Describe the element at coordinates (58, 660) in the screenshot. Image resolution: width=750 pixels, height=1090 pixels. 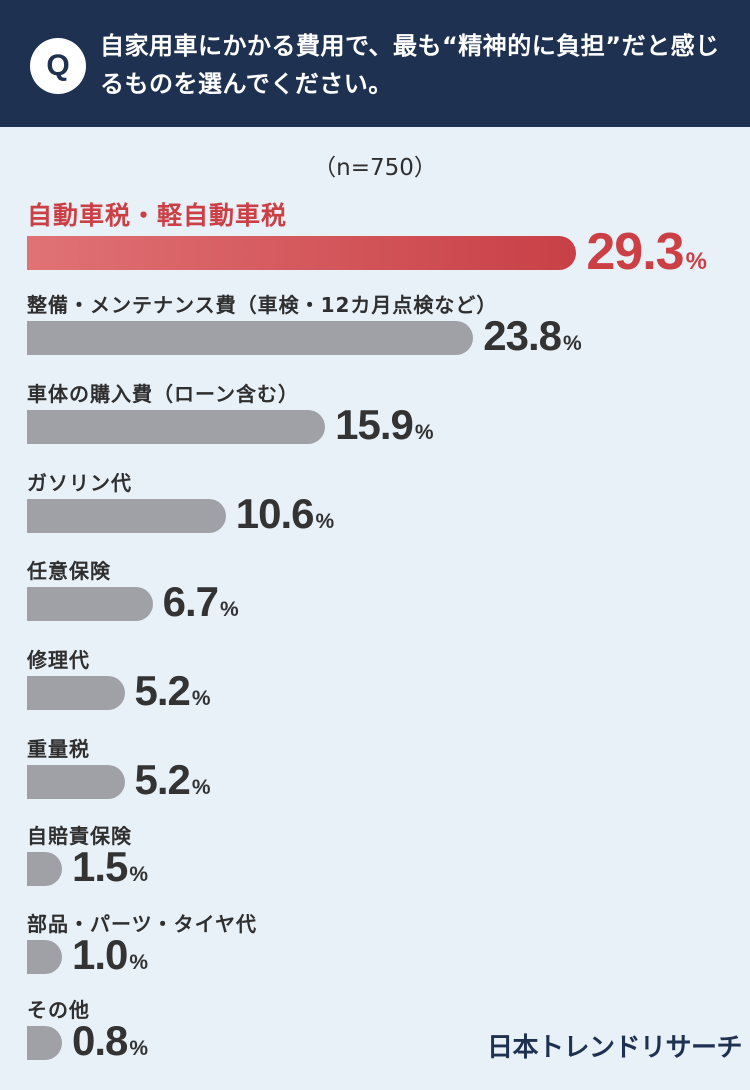
I see `category-label: 修理代` at that location.